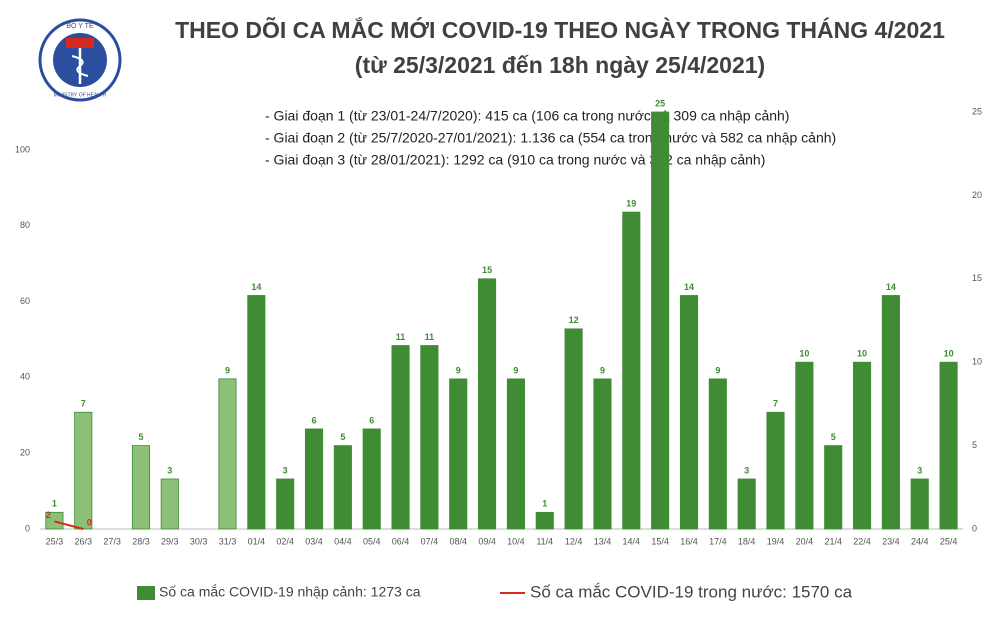 Image resolution: width=1000 pixels, height=621 pixels. What do you see at coordinates (69, 525) in the screenshot?
I see `line` at bounding box center [69, 525].